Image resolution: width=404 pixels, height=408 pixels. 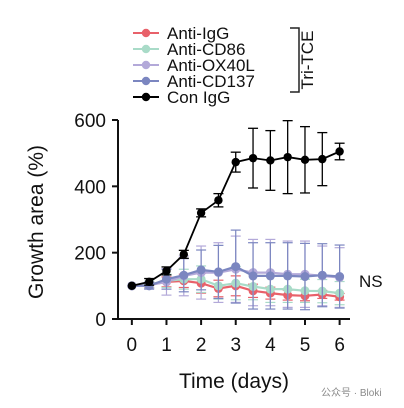 I want to click on ns-label: NS, so click(x=371, y=281).